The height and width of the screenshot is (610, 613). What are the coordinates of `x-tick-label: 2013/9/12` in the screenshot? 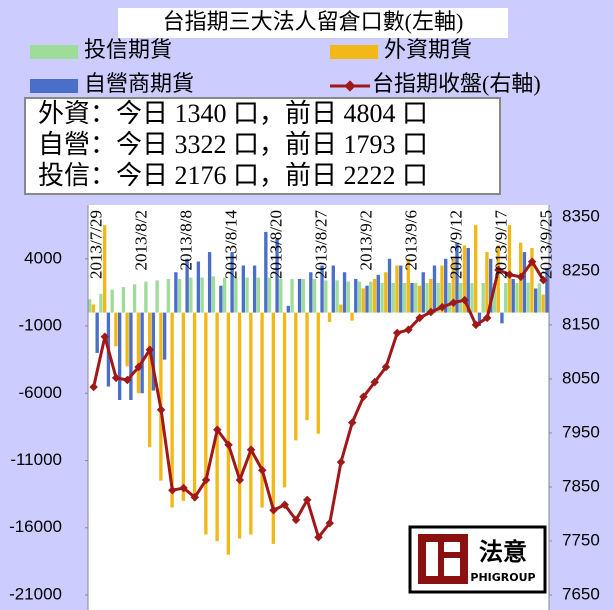 It's located at (455, 244).